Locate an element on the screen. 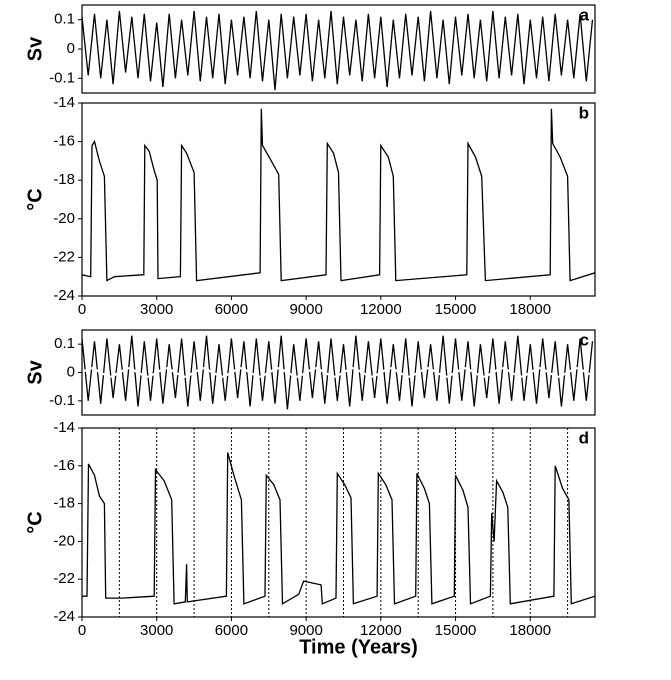  panel-label: b is located at coordinates (584, 112).